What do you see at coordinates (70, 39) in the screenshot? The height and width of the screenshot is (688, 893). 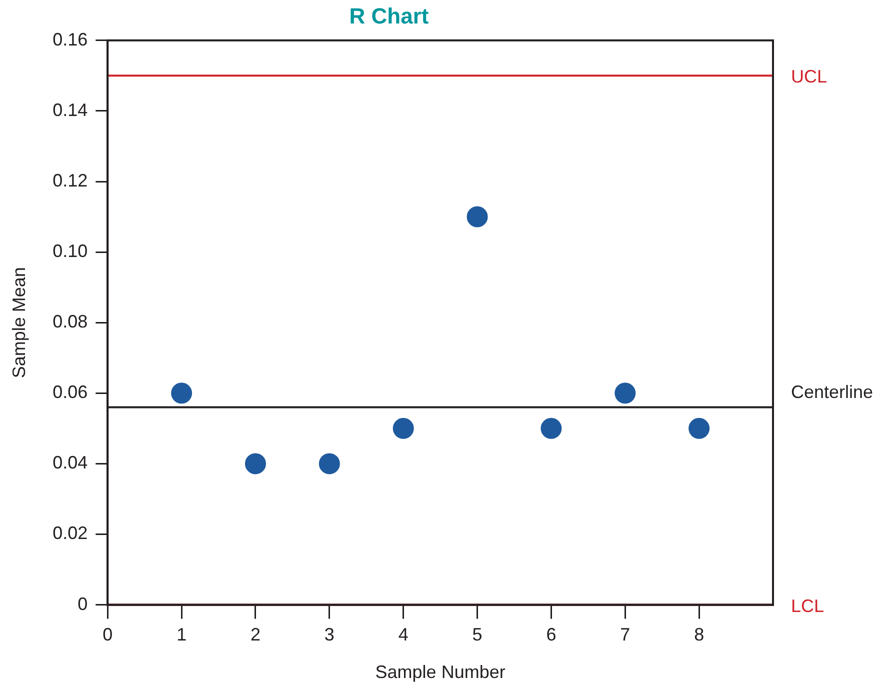 I see `y-tick-label: 0.16` at bounding box center [70, 39].